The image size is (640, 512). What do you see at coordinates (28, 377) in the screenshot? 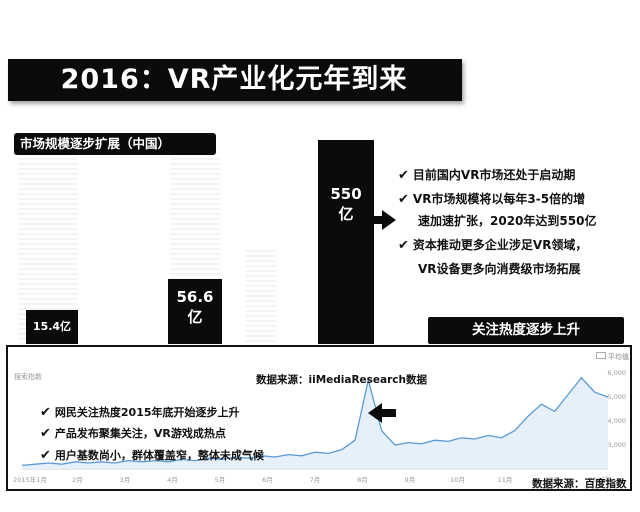
I see `index-logo: 搜索指数` at bounding box center [28, 377].